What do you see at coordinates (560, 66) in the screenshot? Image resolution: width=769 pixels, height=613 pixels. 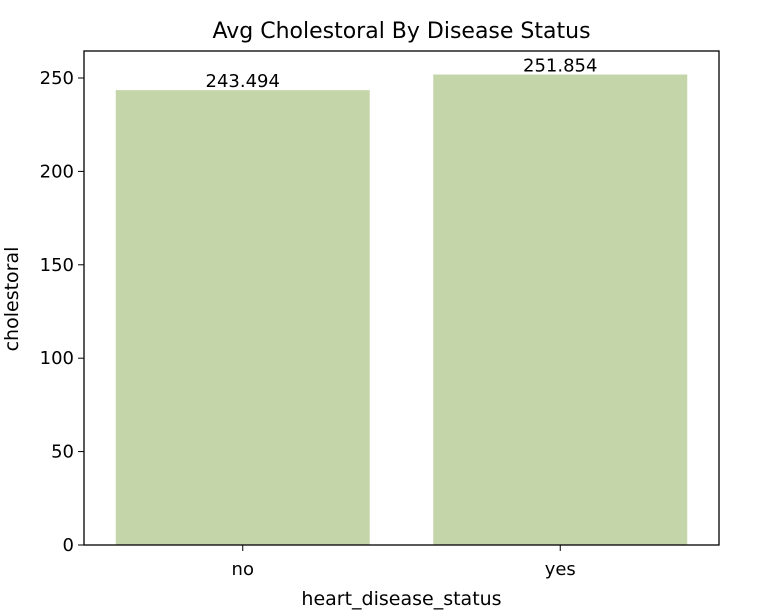 I see `data-label-yes: 251.854` at bounding box center [560, 66].